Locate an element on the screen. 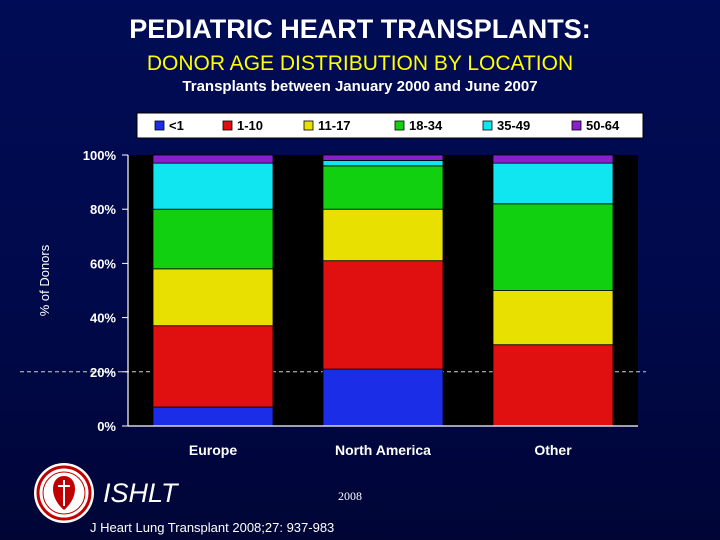  y-tick-label: 40% is located at coordinates (103, 318).